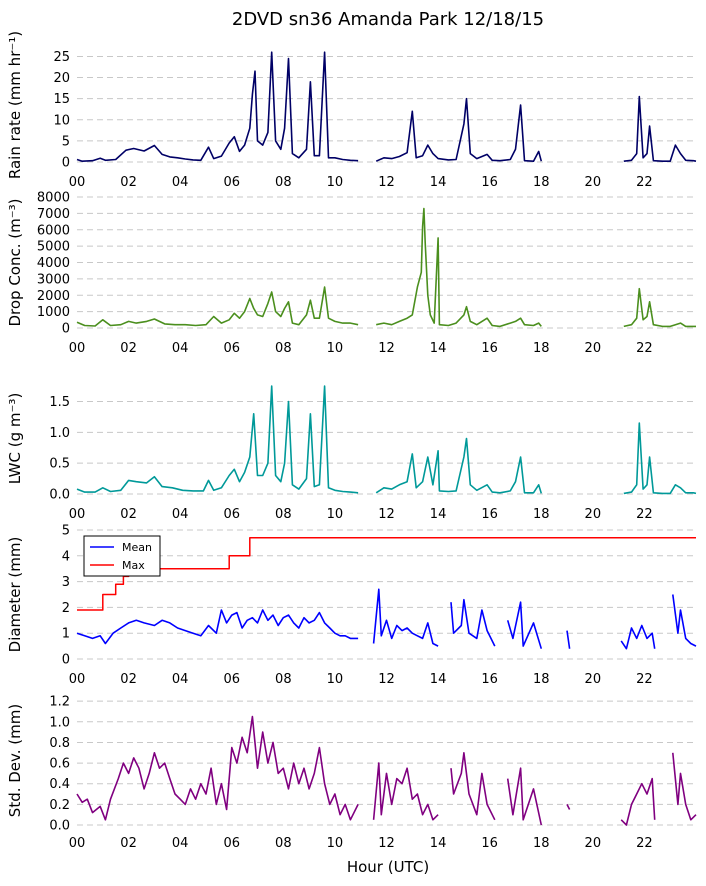 This screenshot has width=706, height=886. I want to click on y-tick-label: 8000, so click(53, 198).